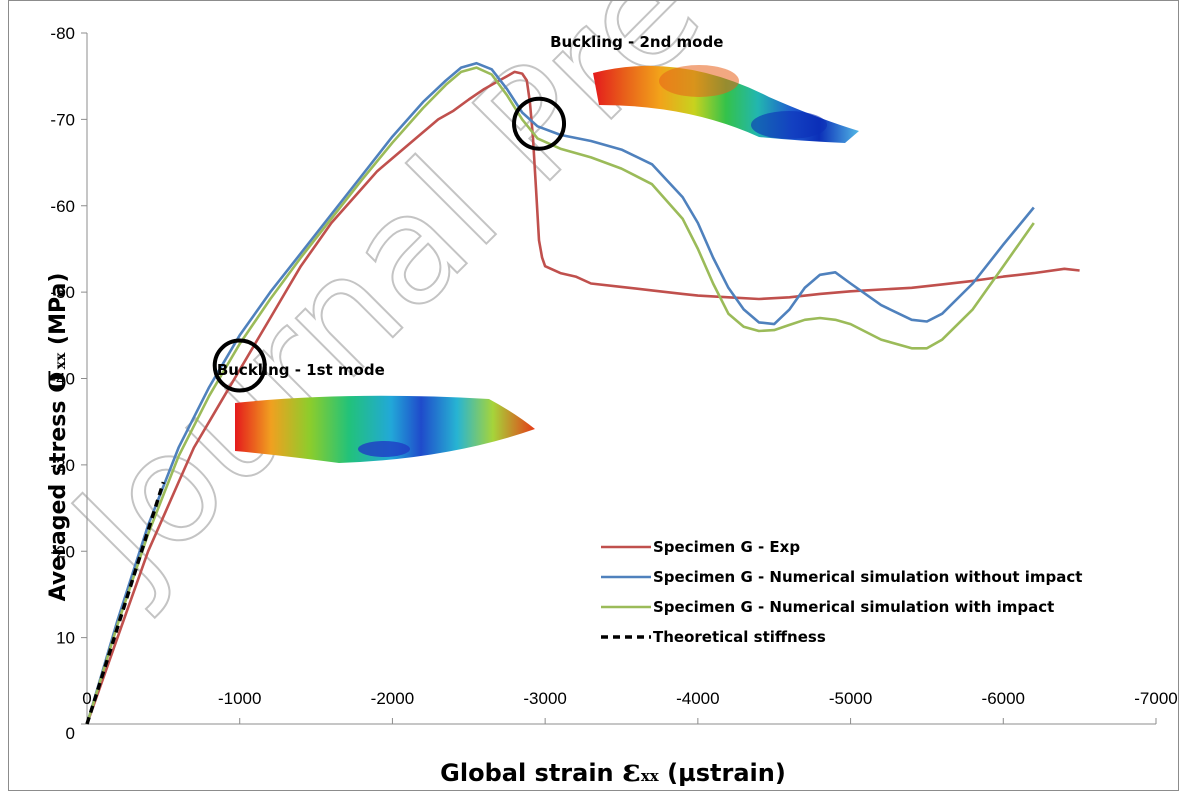 This screenshot has height=792, width=1180. What do you see at coordinates (1003, 698) in the screenshot?
I see `x-tick-label: -6000` at bounding box center [1003, 698].